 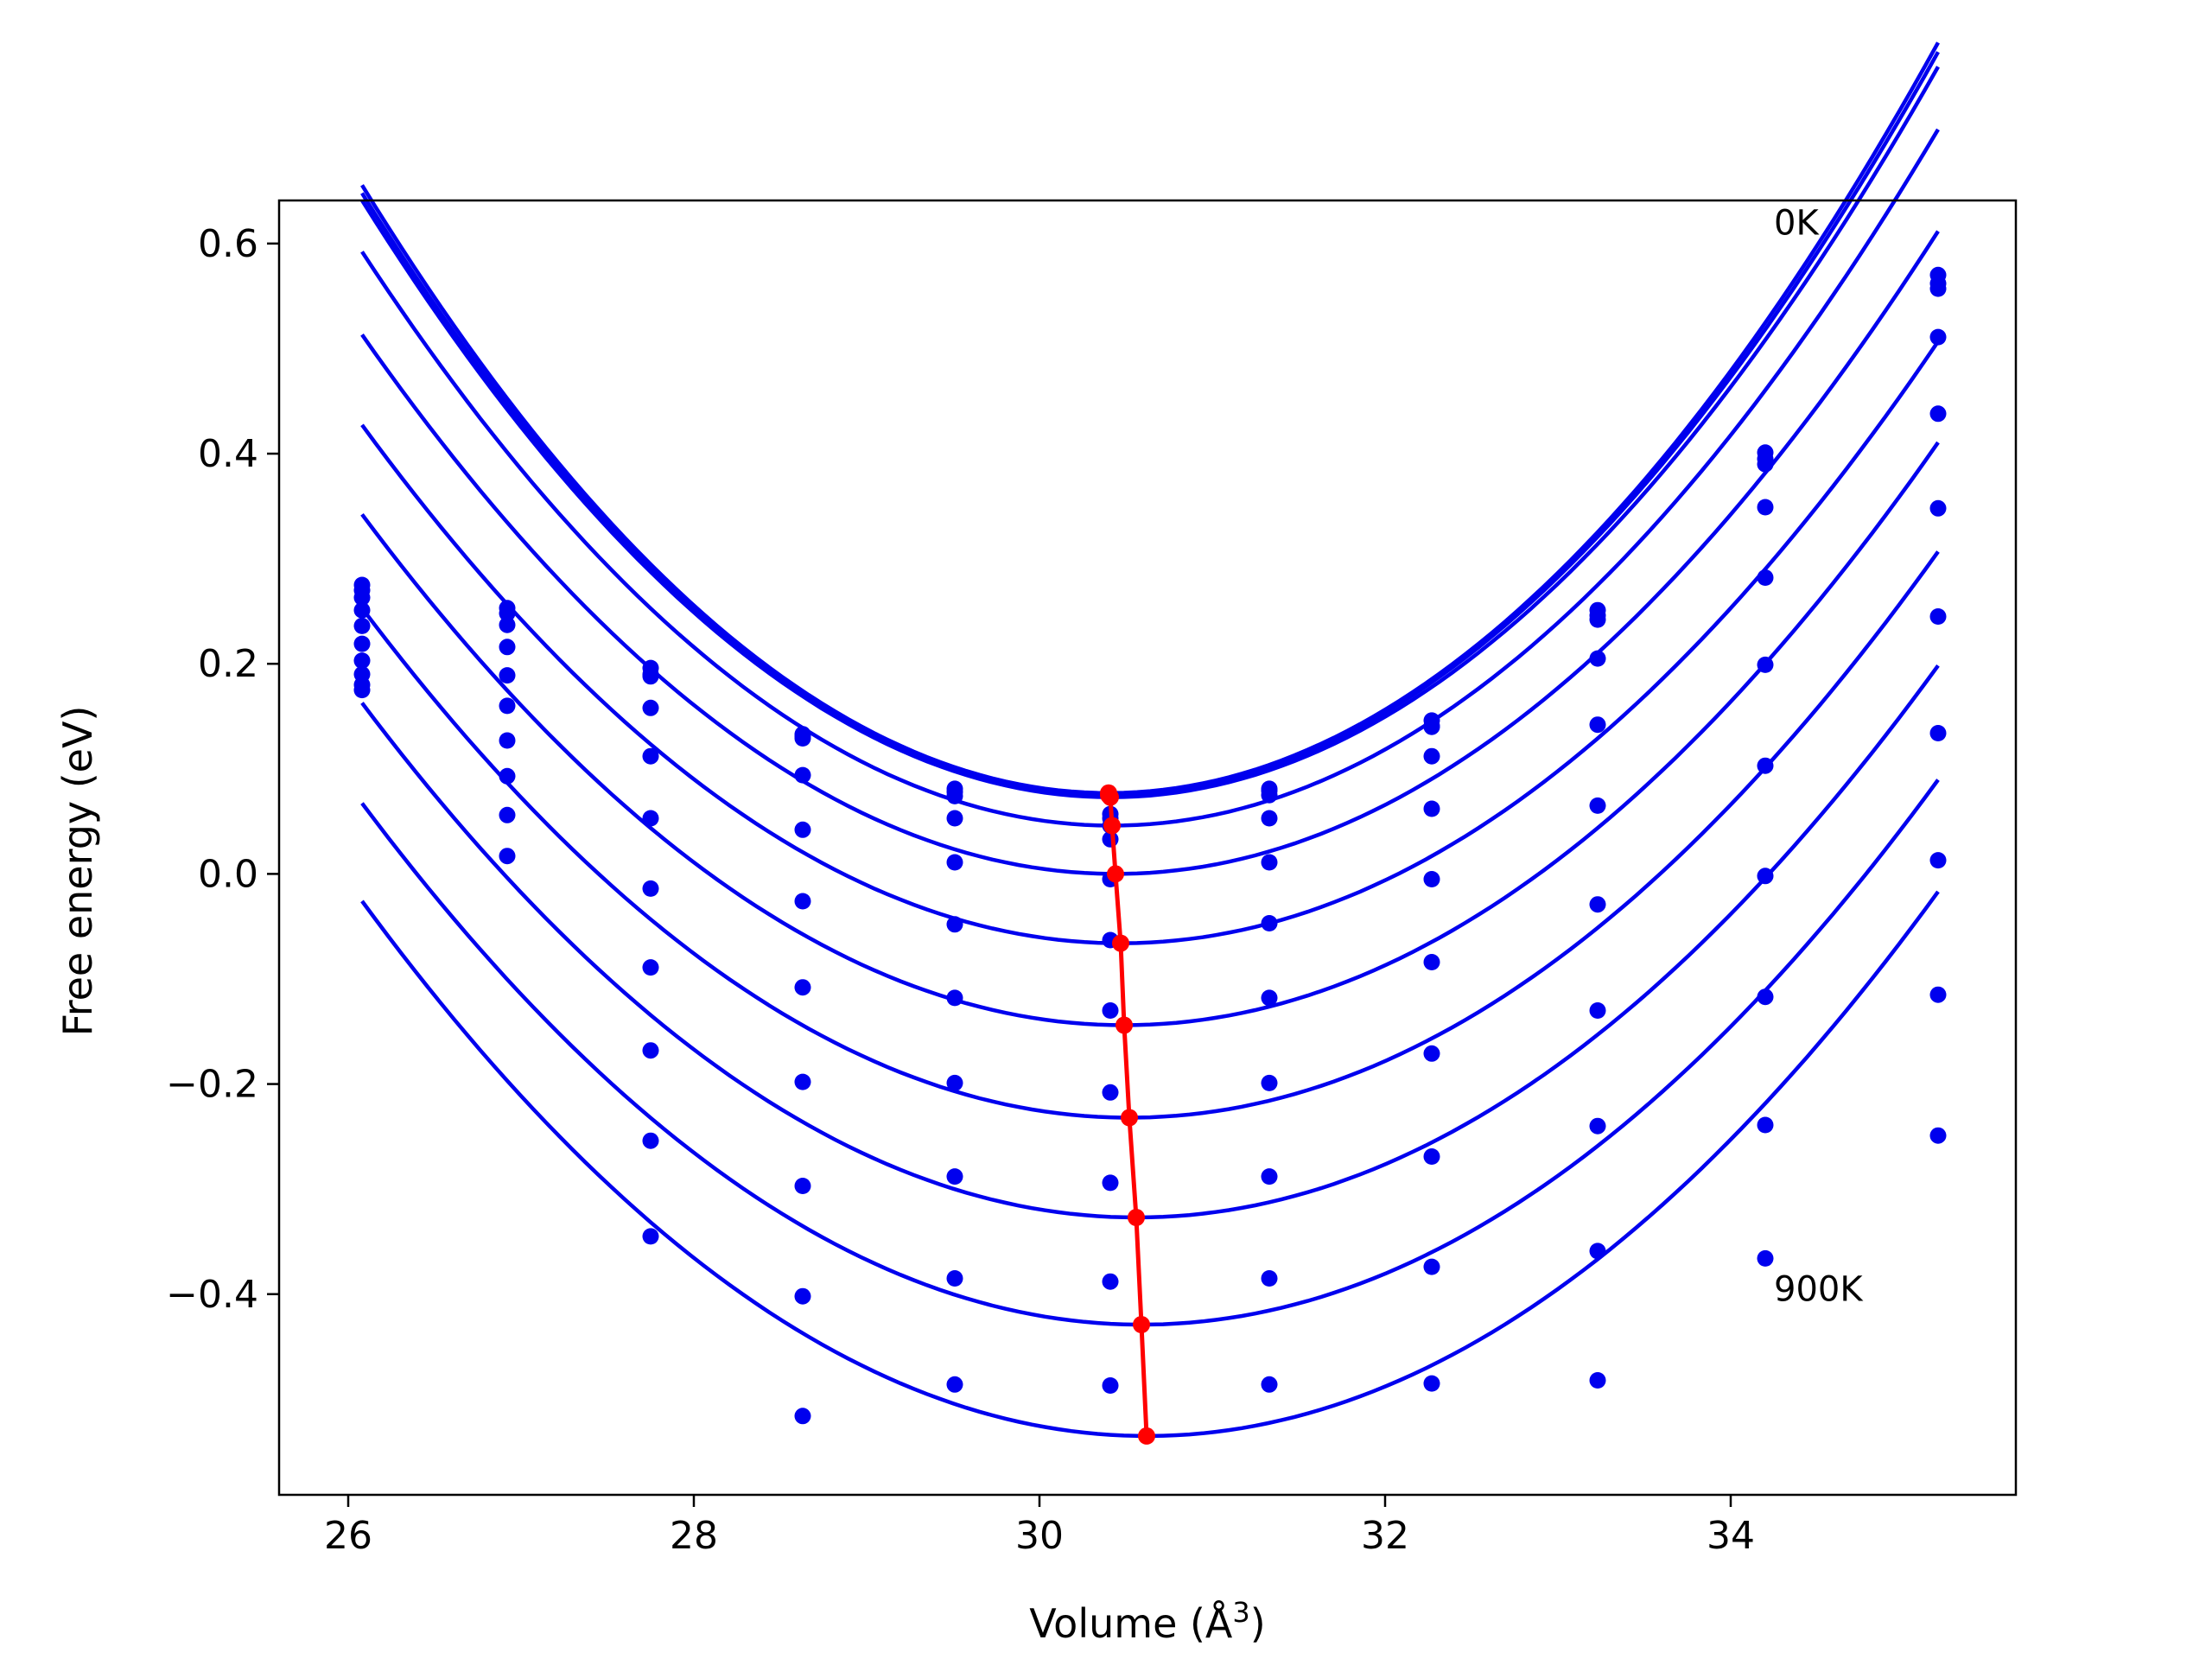 I want to click on x-tick-label-3: 32, so click(x=1385, y=1536).